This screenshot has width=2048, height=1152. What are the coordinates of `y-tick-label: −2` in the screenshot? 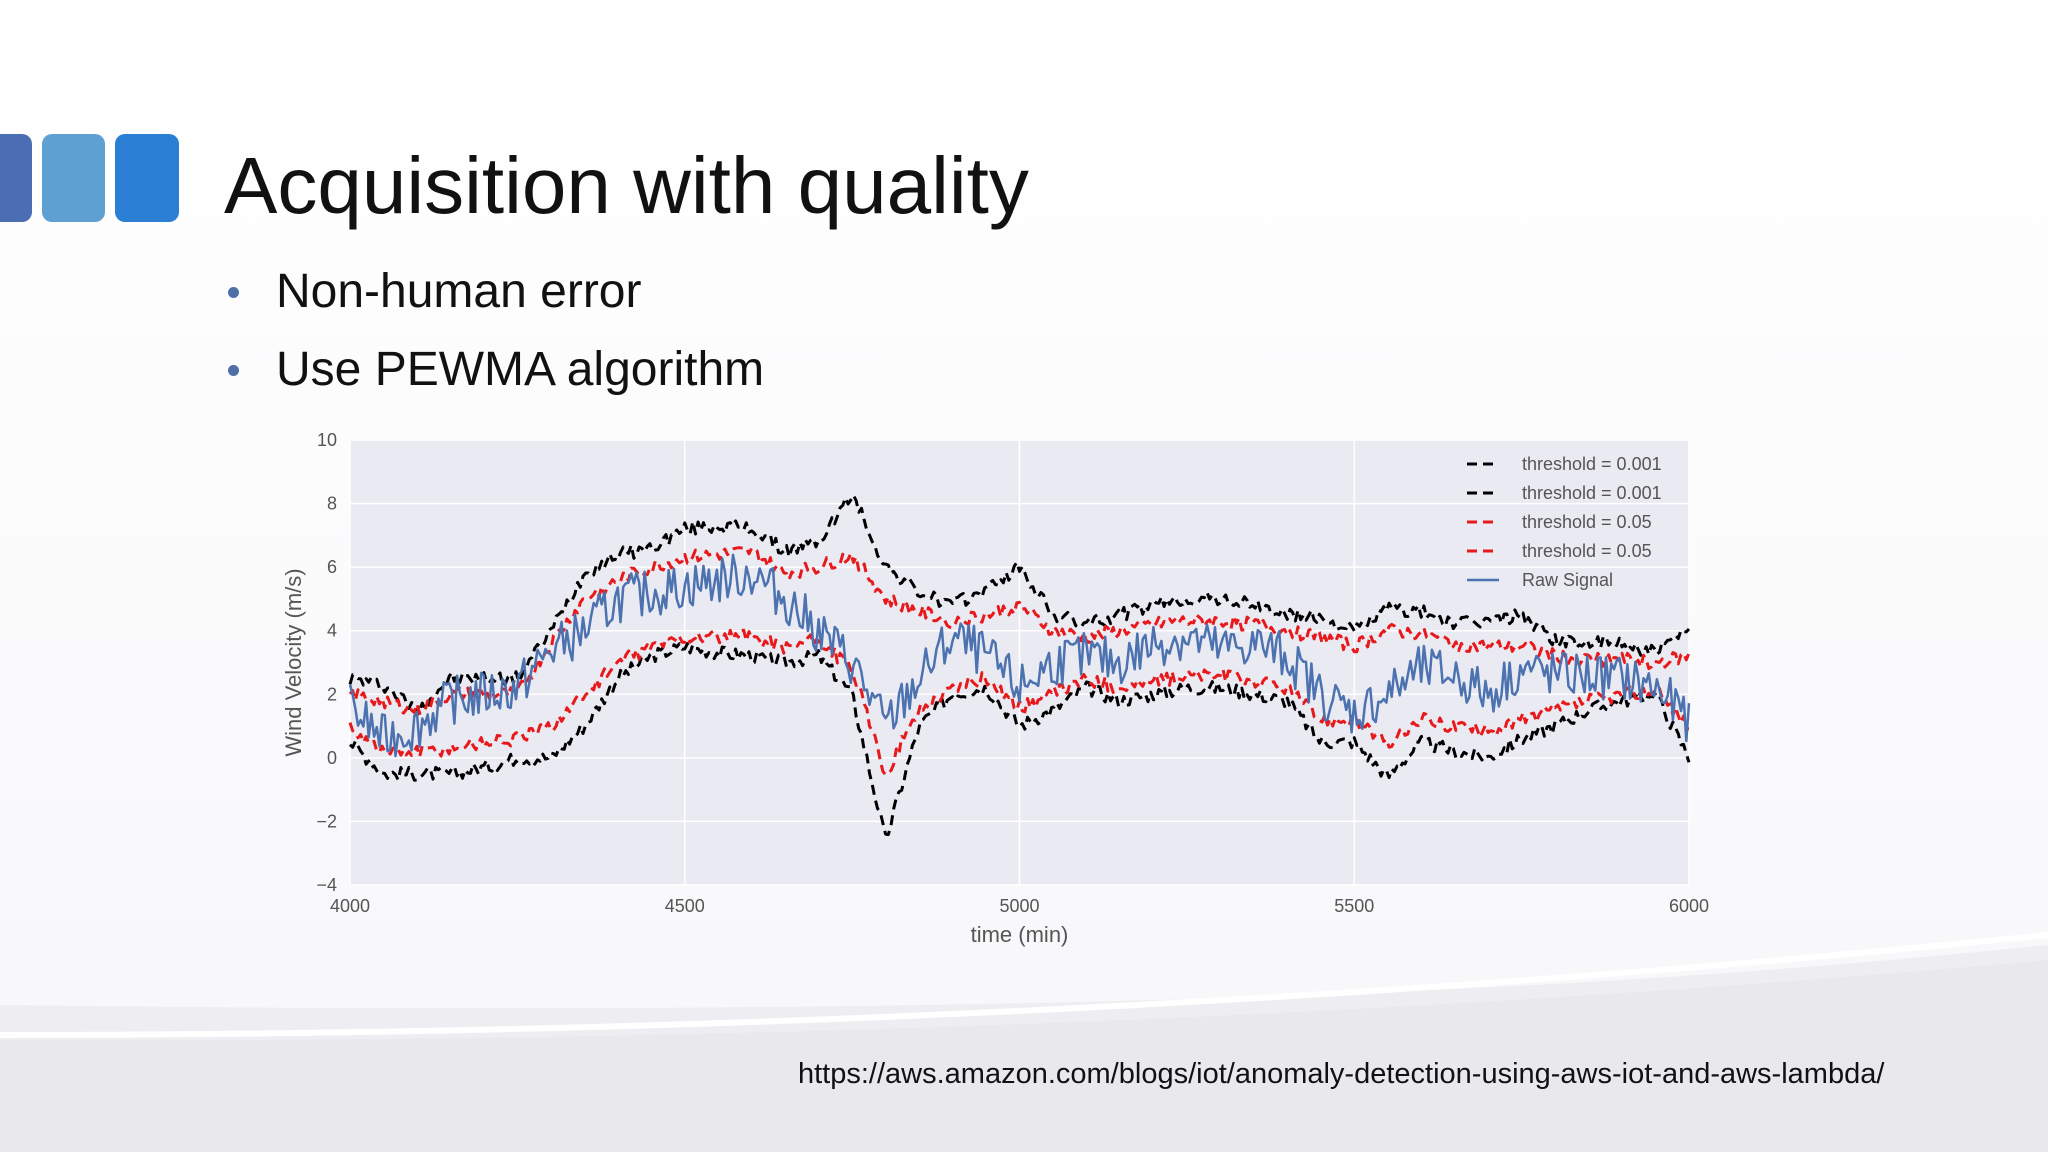 It's located at (326, 821).